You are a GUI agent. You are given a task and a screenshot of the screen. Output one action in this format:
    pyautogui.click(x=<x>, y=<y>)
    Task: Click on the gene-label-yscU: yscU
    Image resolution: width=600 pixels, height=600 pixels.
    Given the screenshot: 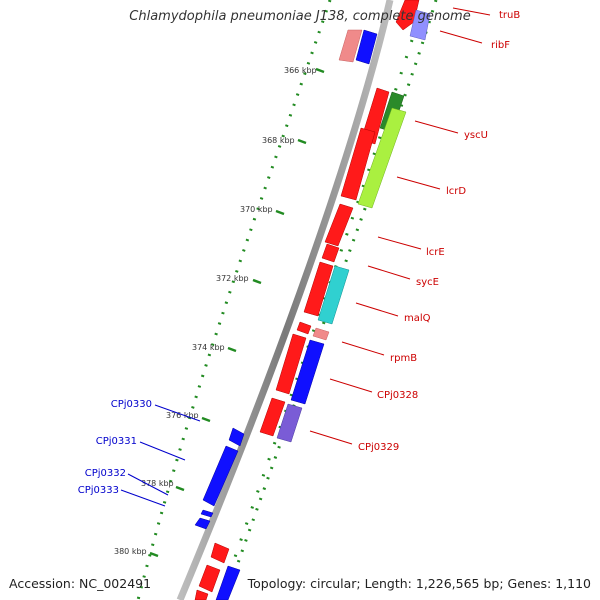 What is the action you would take?
    pyautogui.click(x=476, y=135)
    